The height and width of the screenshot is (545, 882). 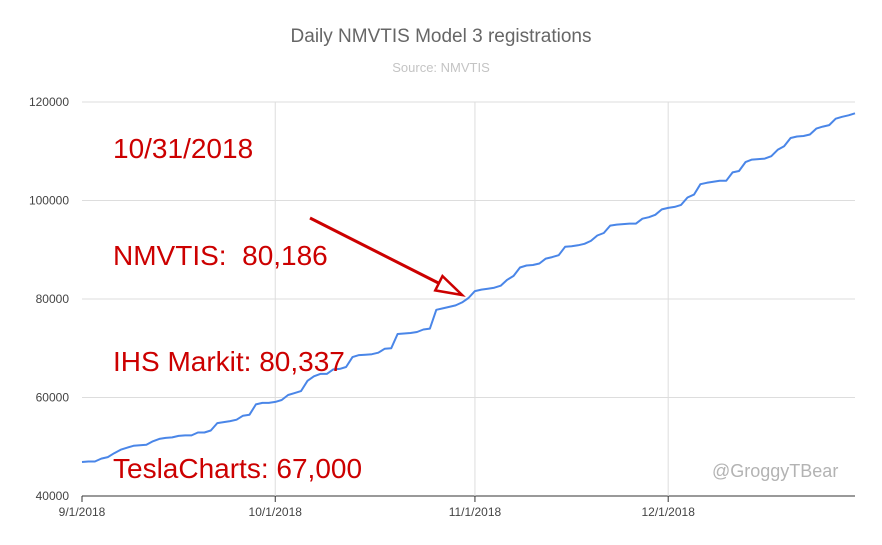 What do you see at coordinates (441, 36) in the screenshot?
I see `chart-title: Daily NMVTIS Model 3 registrations` at bounding box center [441, 36].